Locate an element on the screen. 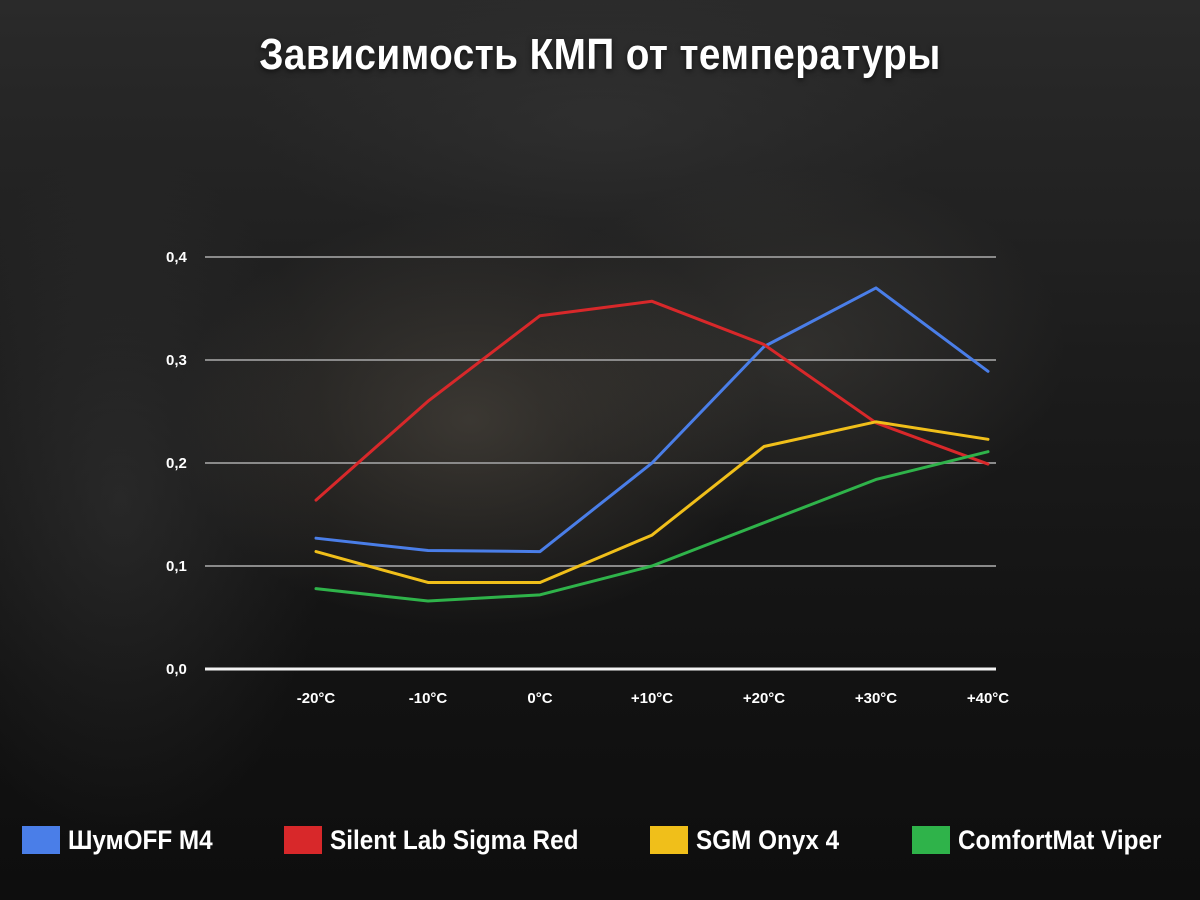 The height and width of the screenshot is (900, 1200). x-tick-label: -20°C is located at coordinates (316, 698).